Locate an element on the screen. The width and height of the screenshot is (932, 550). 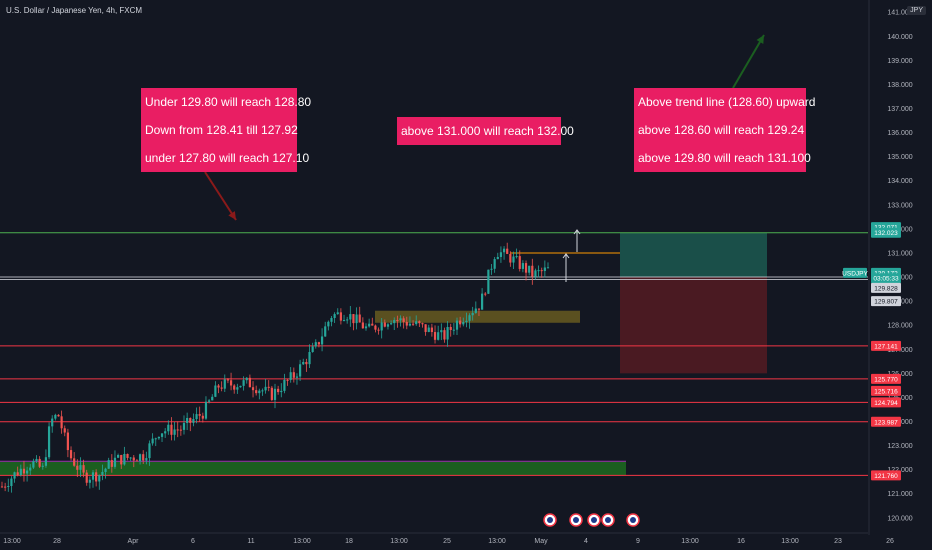
price-tag-label: 129.807 is located at coordinates (886, 302).